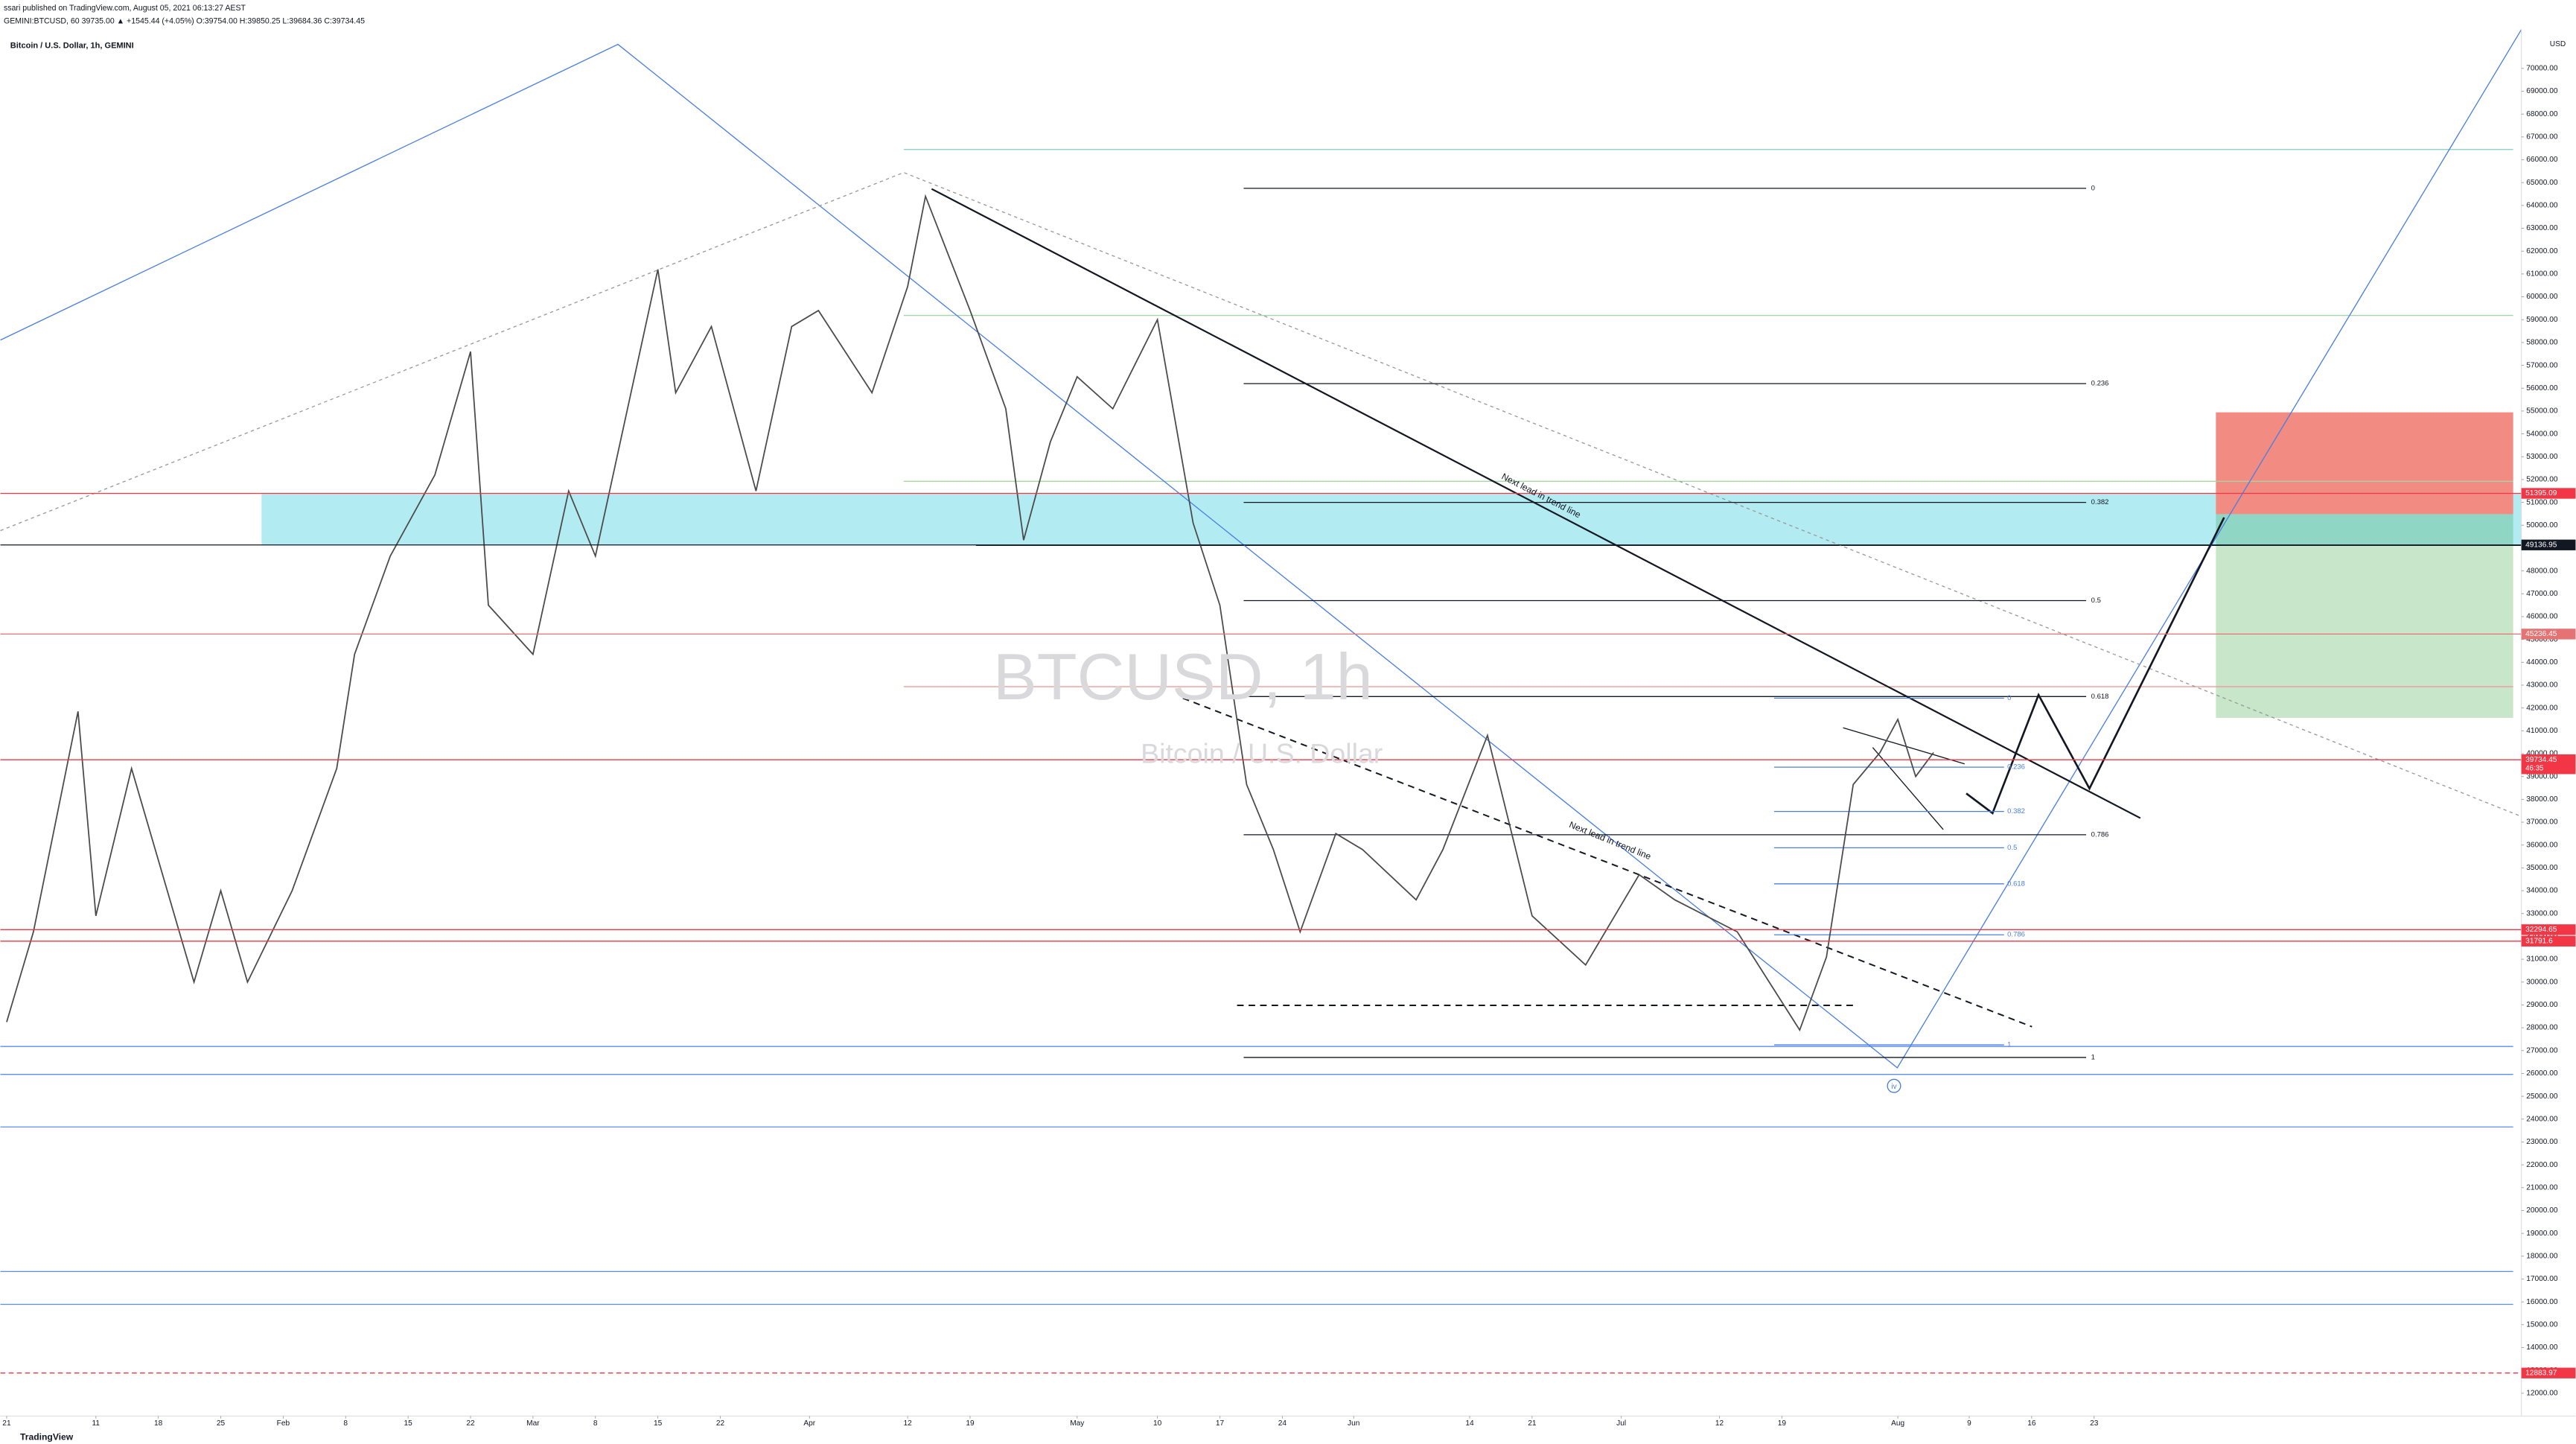 This screenshot has height=1444, width=2576. I want to click on price-label: 31791.6, so click(2539, 941).